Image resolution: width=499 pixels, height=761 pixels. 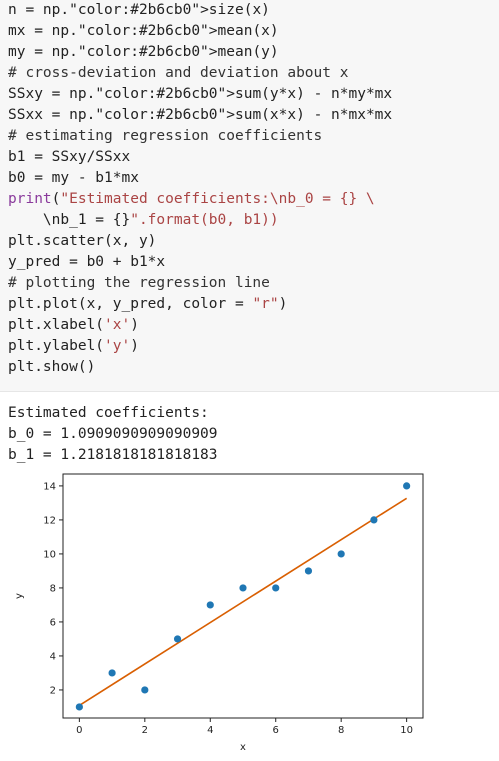 I want to click on output-line: Estimated coefficients:, so click(x=108, y=413).